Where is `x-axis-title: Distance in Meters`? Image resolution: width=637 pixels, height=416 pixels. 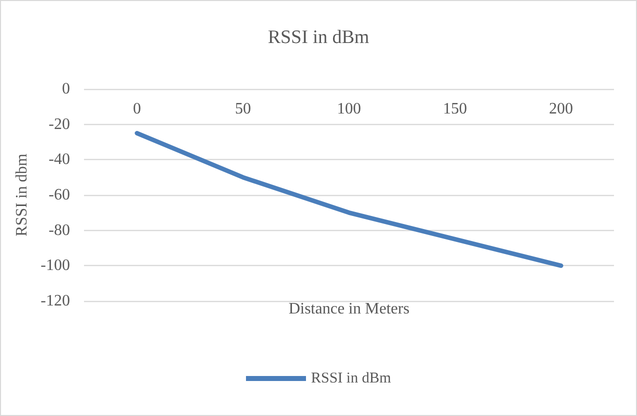 x-axis-title: Distance in Meters is located at coordinates (349, 309).